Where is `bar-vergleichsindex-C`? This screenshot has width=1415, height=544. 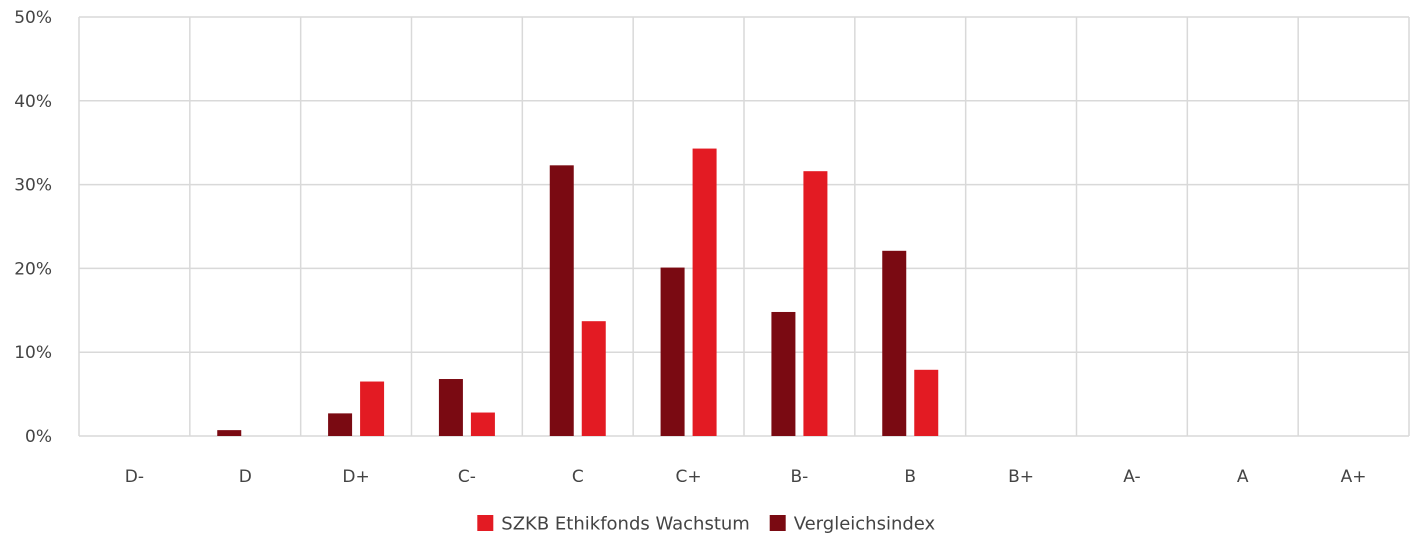 bar-vergleichsindex-C is located at coordinates (561, 301).